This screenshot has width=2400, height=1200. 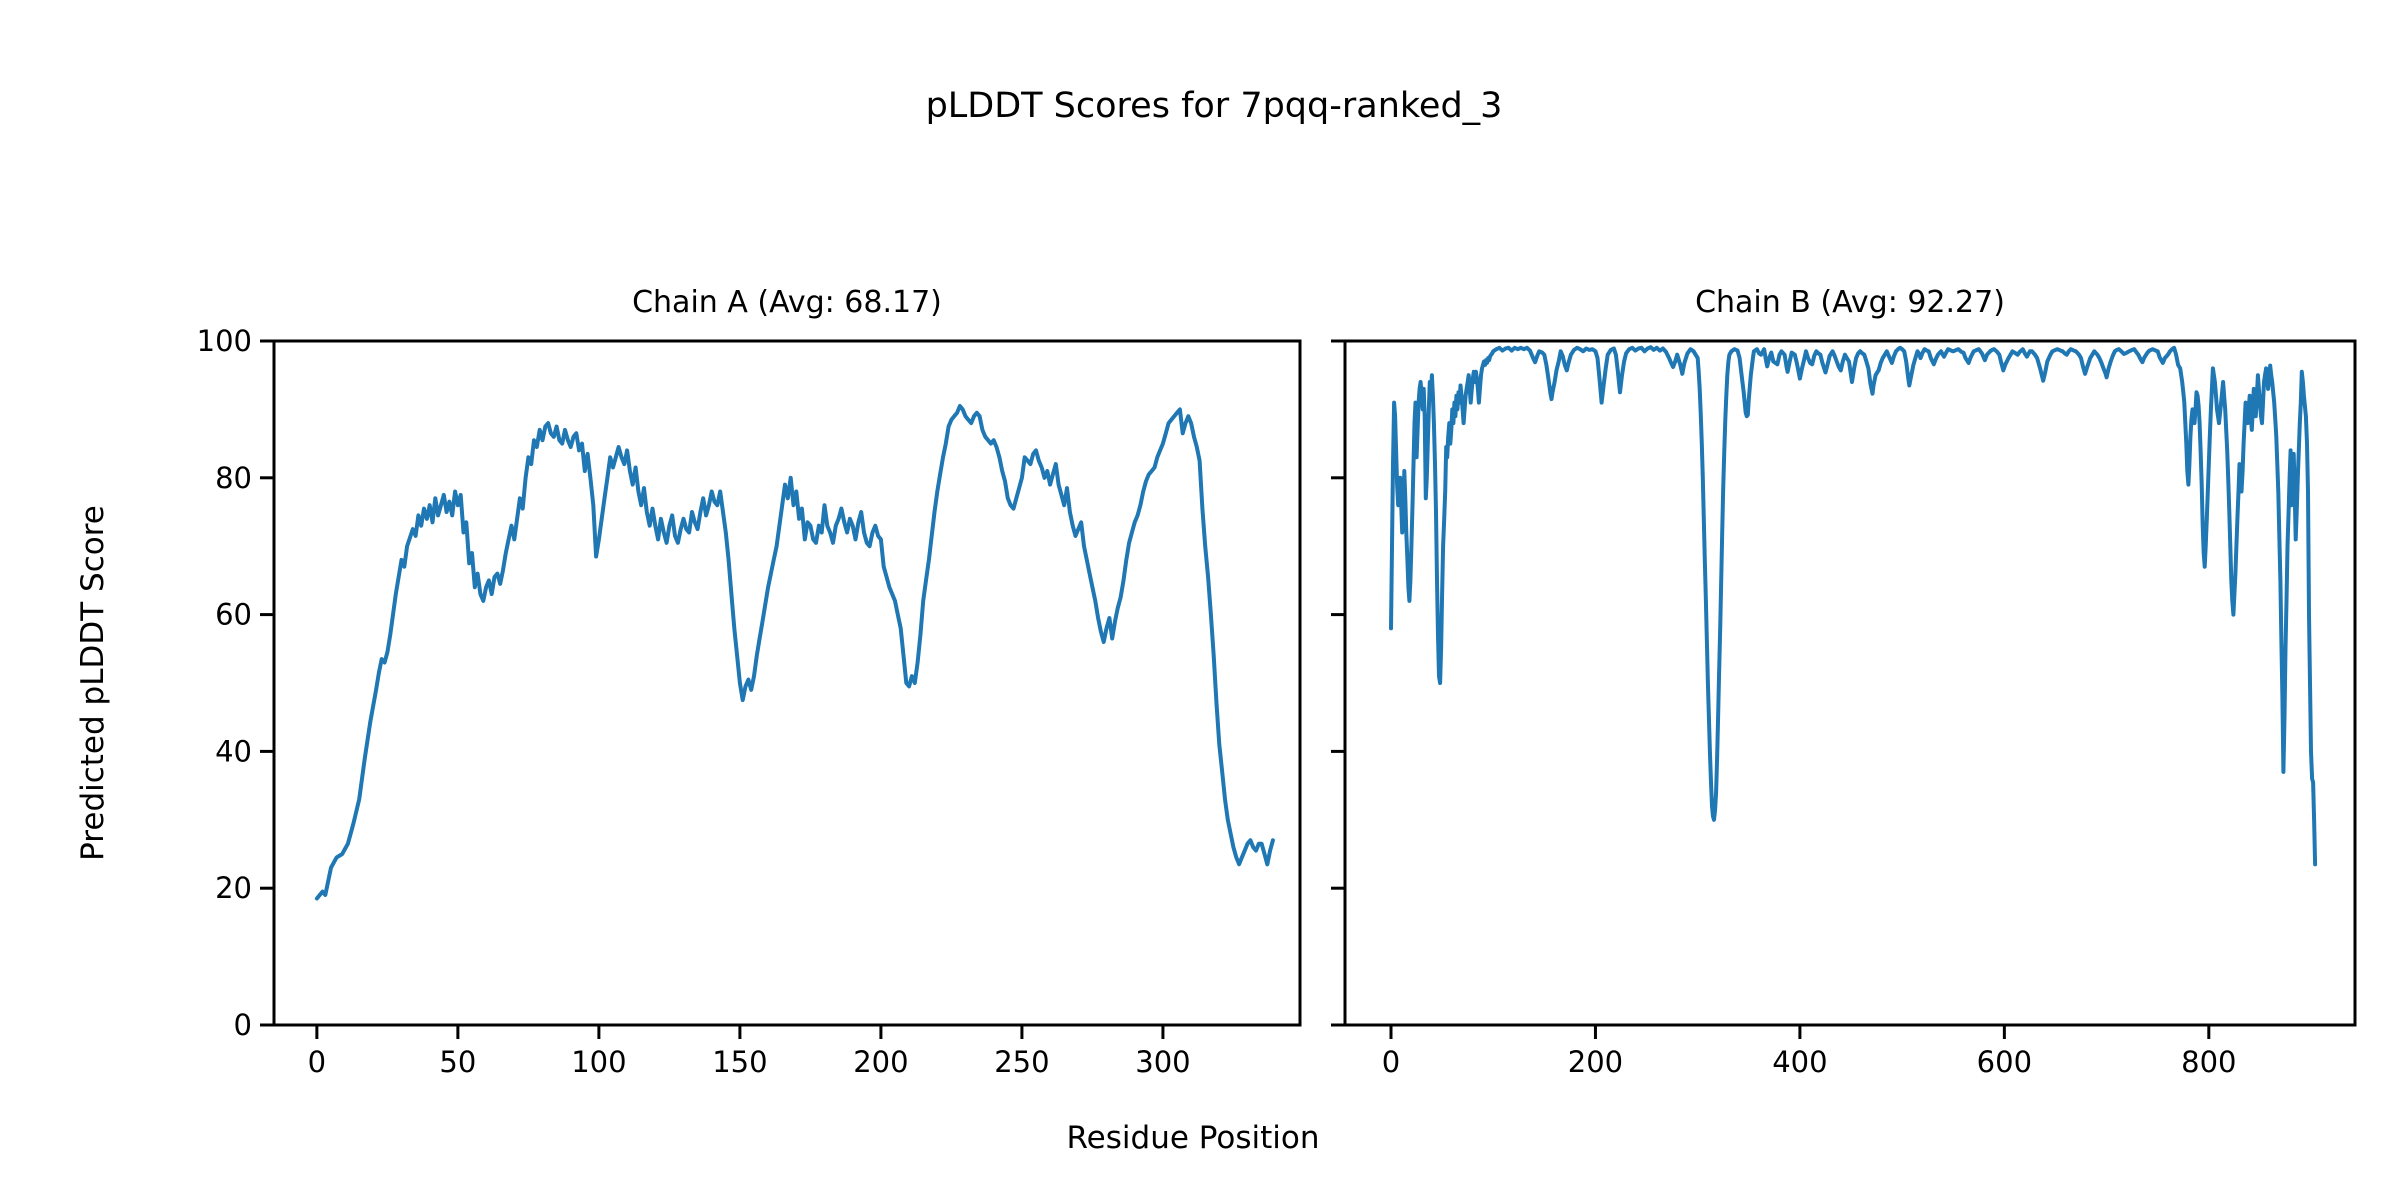 I want to click on x-tick-label: 50, so click(x=457, y=1062).